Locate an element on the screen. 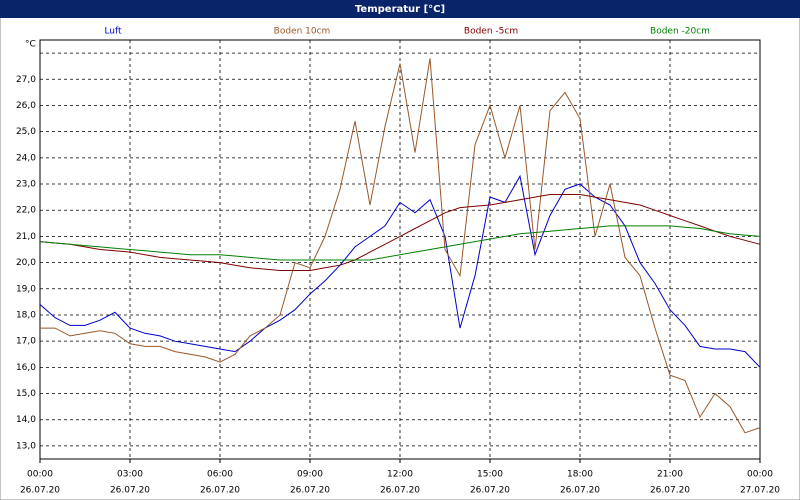  x-tick-label: 21:00 is located at coordinates (670, 475).